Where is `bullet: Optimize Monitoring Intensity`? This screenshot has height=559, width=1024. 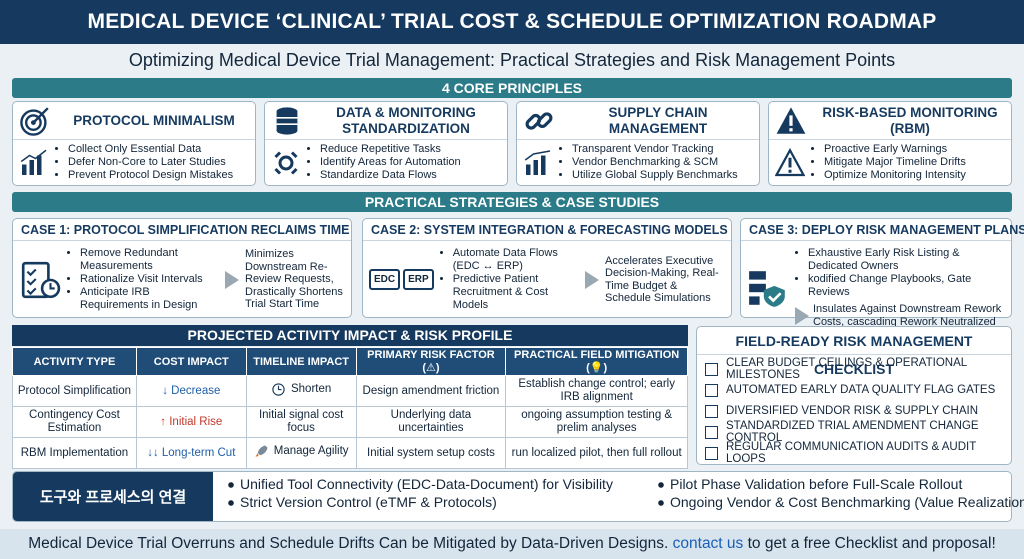 bullet: Optimize Monitoring Intensity is located at coordinates (895, 175).